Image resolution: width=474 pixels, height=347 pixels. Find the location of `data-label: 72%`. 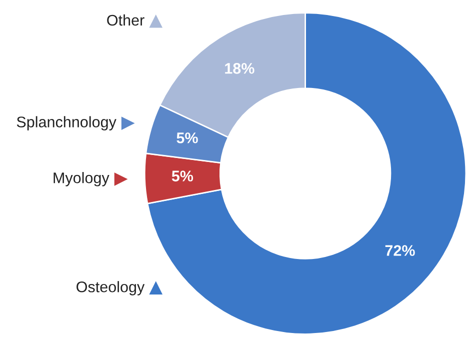

data-label: 72% is located at coordinates (400, 250).